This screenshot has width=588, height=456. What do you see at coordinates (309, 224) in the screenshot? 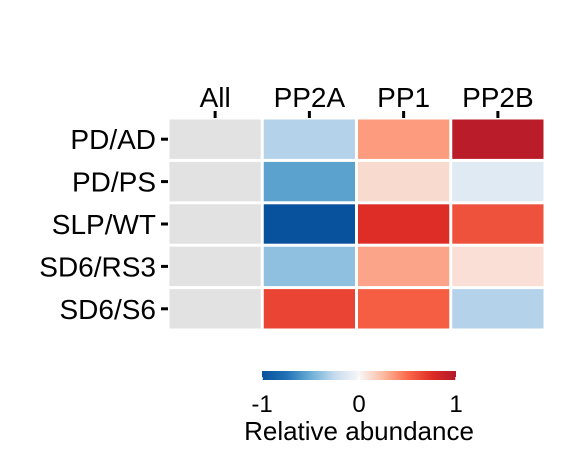
I see `heatmap-cell-slp-wt-pp2a` at bounding box center [309, 224].